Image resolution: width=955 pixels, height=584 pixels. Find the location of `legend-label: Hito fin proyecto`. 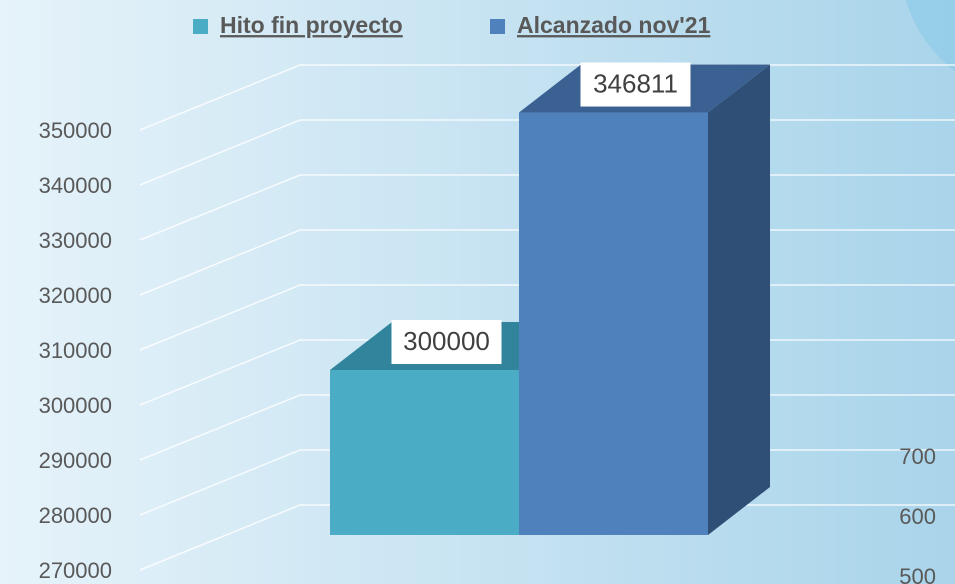

legend-label: Hito fin proyecto is located at coordinates (311, 25).